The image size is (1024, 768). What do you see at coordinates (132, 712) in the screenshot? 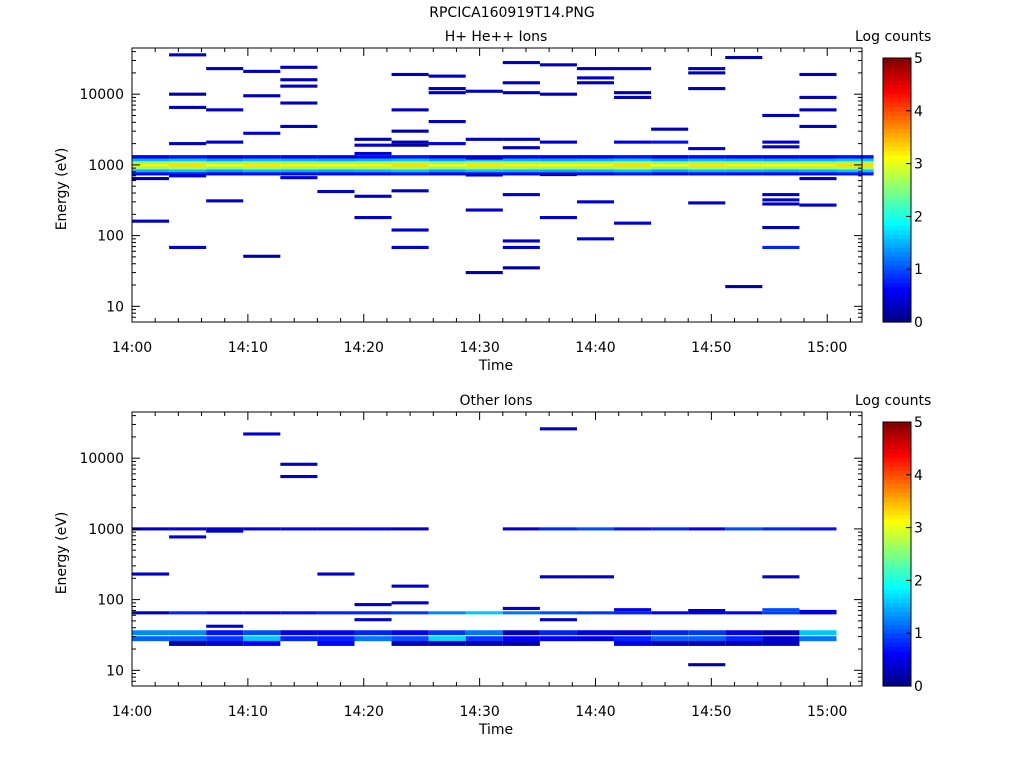
I see `panel2-xtick-label: 14:00` at bounding box center [132, 712].